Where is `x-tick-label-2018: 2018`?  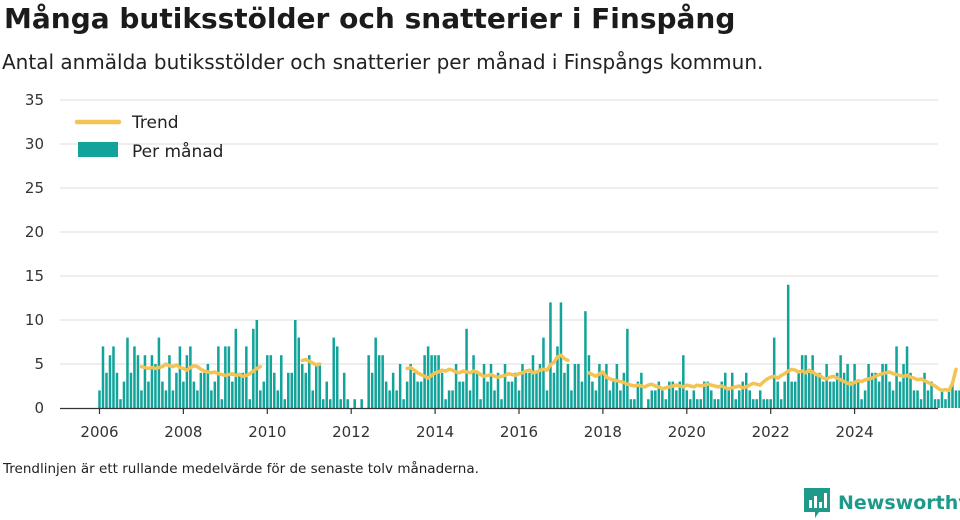 x-tick-label-2018: 2018 is located at coordinates (603, 432).